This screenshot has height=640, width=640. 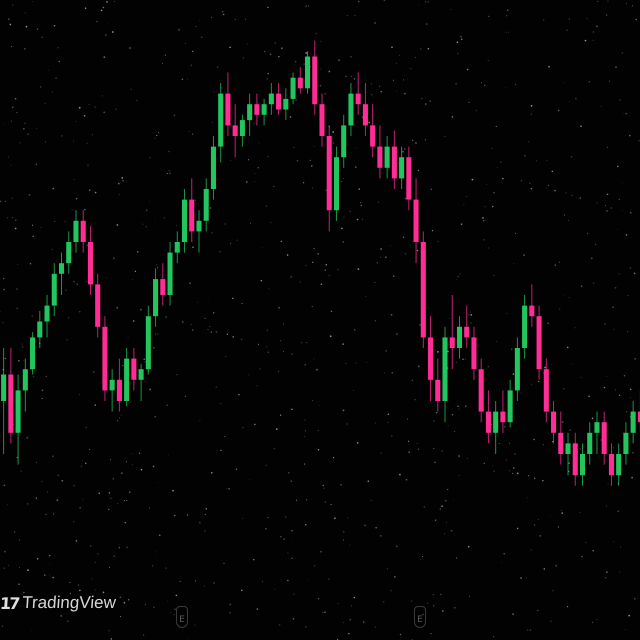 What do you see at coordinates (69, 602) in the screenshot?
I see `logo-text: TradingView` at bounding box center [69, 602].